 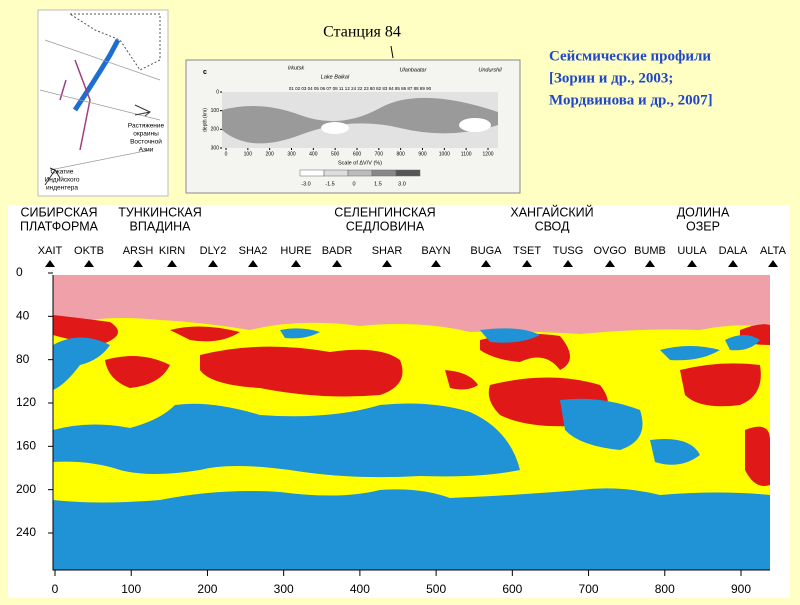 What do you see at coordinates (23, 316) in the screenshot?
I see `y-tick-label: 40` at bounding box center [23, 316].